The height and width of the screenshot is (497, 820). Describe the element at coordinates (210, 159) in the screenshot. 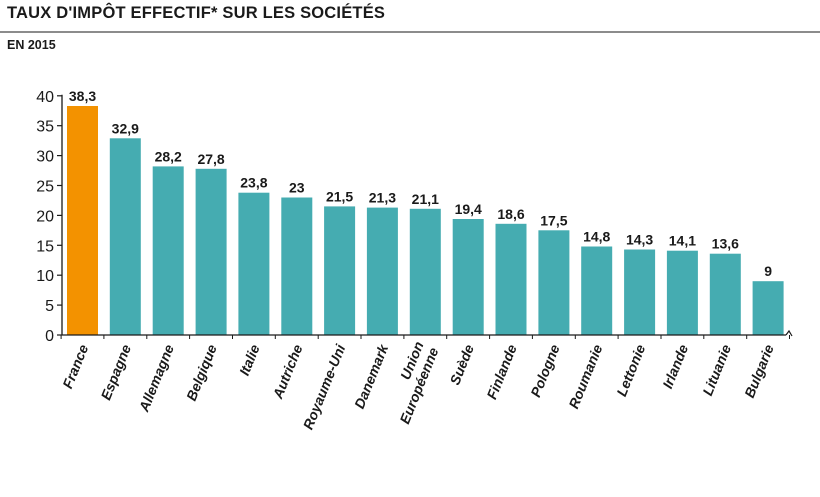

I see `data-label: 27,8` at that location.